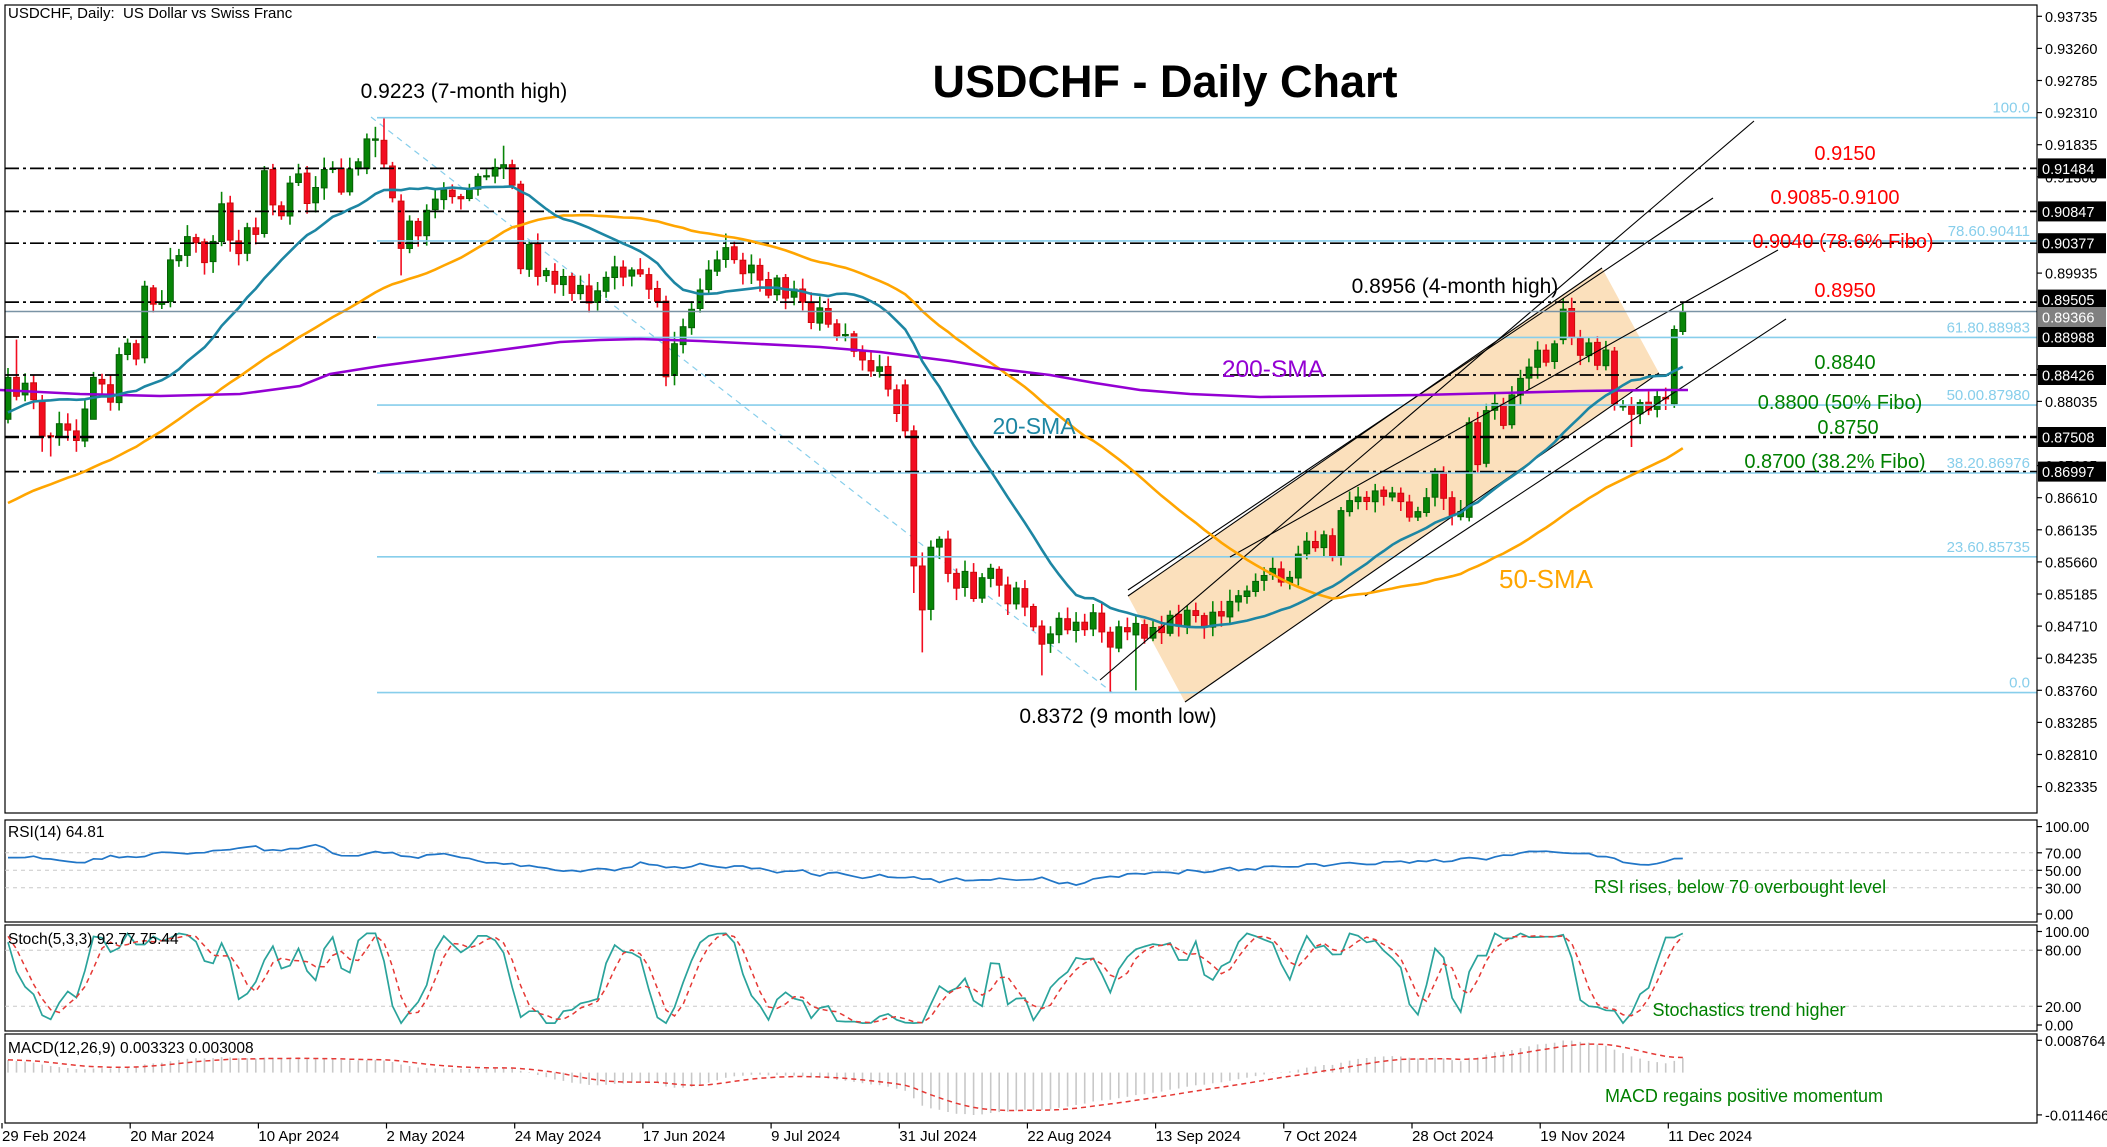 Image resolution: width=2107 pixels, height=1147 pixels. I want to click on svg-text: 28 Oct 2024, so click(1453, 1136).